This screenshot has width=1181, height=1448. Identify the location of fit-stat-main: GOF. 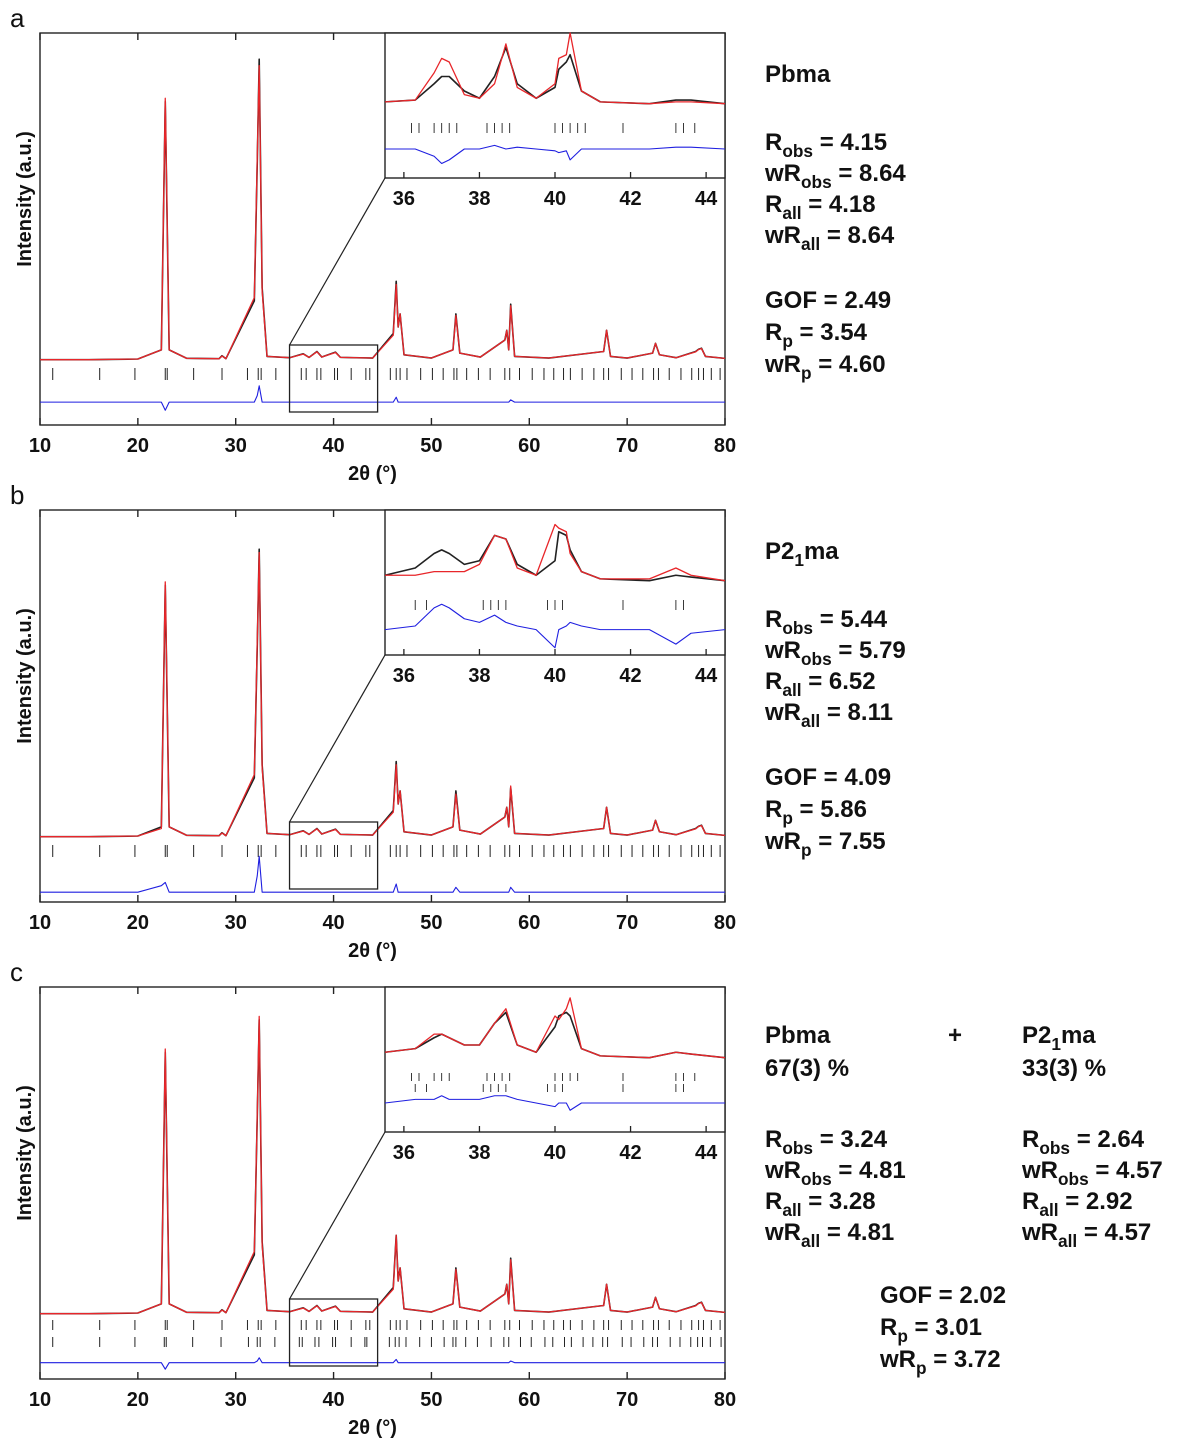
(791, 777).